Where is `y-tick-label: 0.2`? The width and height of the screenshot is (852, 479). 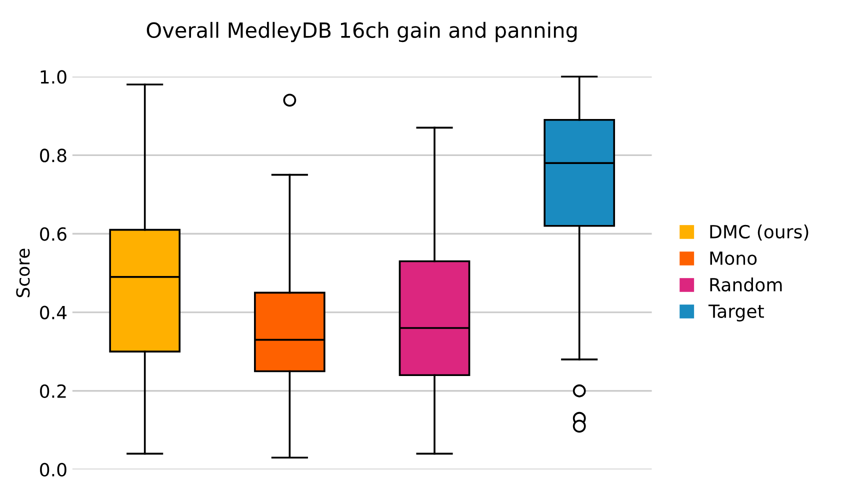 y-tick-label: 0.2 is located at coordinates (53, 391).